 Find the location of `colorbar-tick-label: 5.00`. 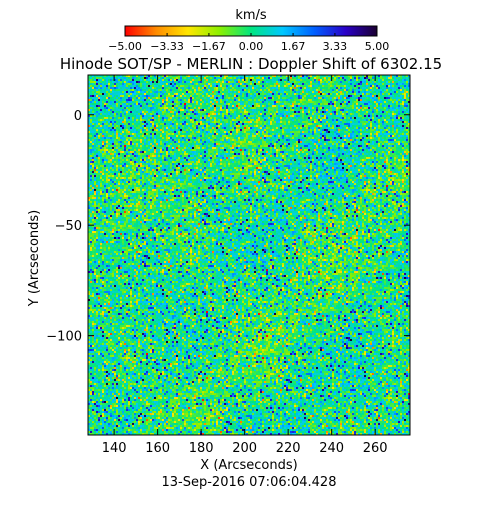

colorbar-tick-label: 5.00 is located at coordinates (377, 46).